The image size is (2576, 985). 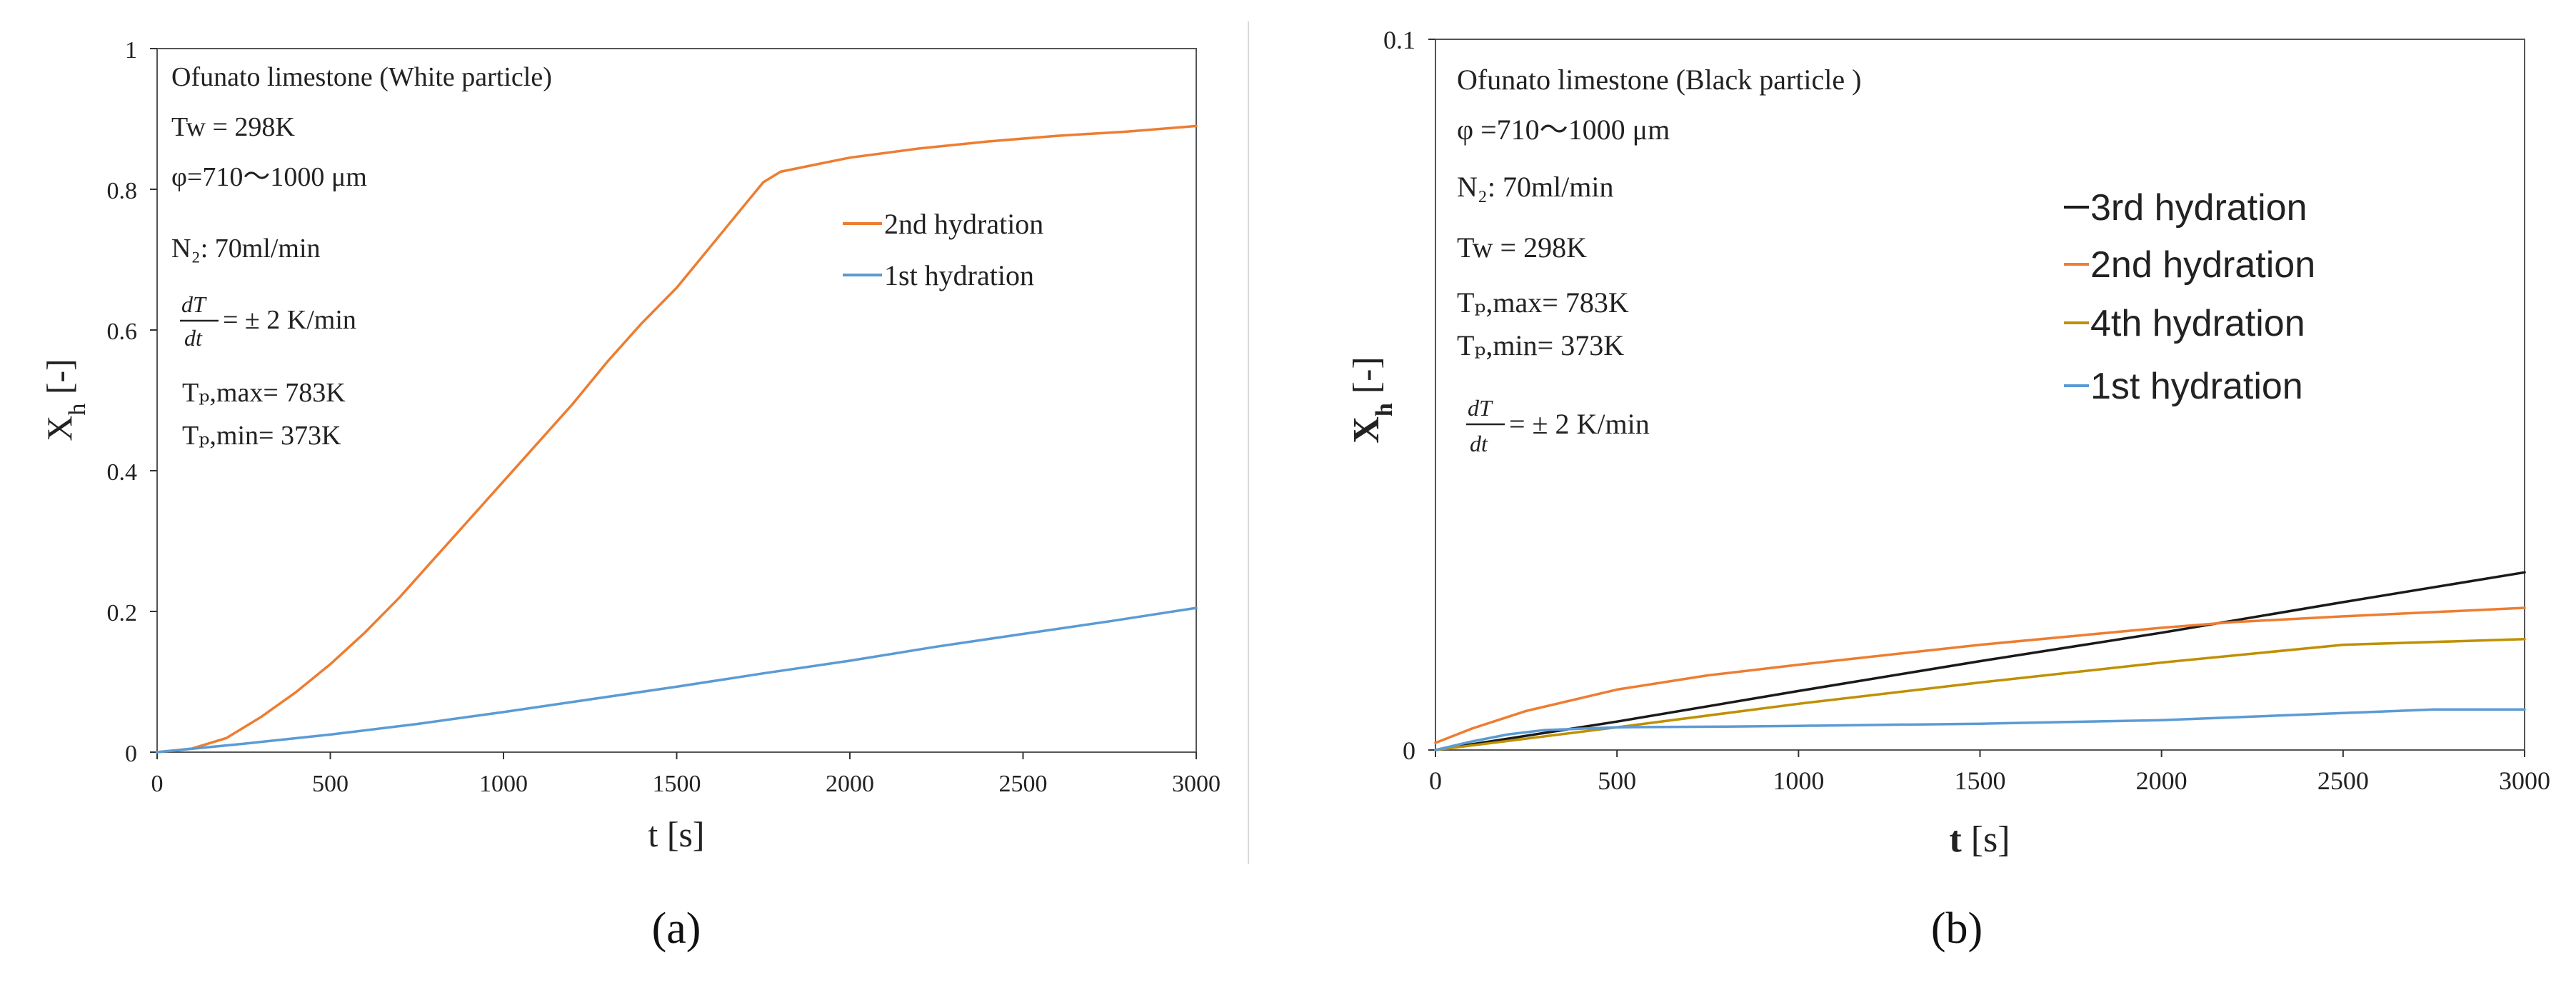 What do you see at coordinates (1522, 247) in the screenshot?
I see `panel-b-tw: Tw = 298K` at bounding box center [1522, 247].